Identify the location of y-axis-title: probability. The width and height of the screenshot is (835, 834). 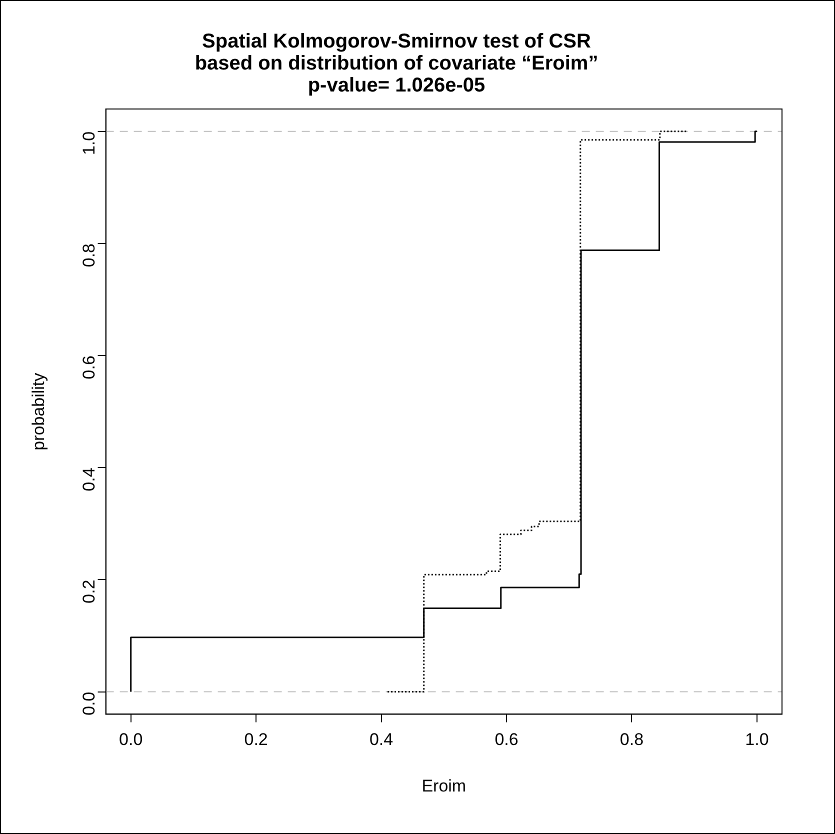
(38, 411).